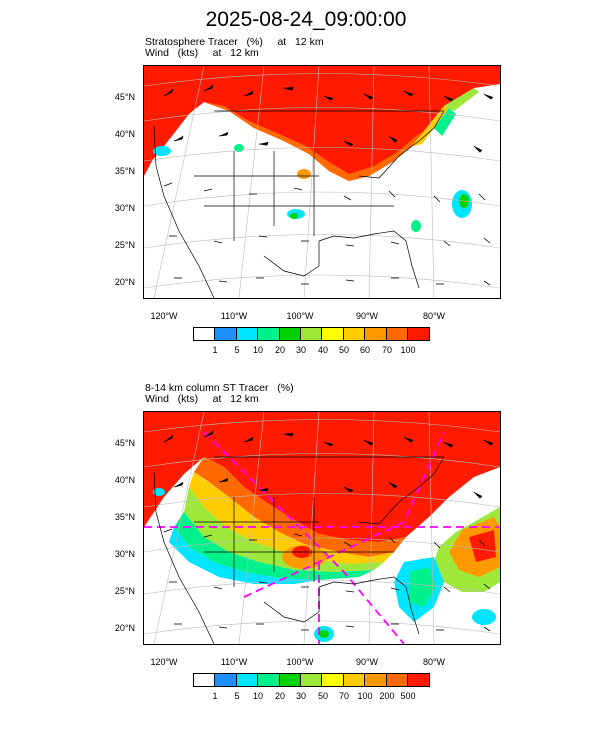  Describe the element at coordinates (234, 662) in the screenshot. I see `panel2-lon-label: 110°W` at that location.